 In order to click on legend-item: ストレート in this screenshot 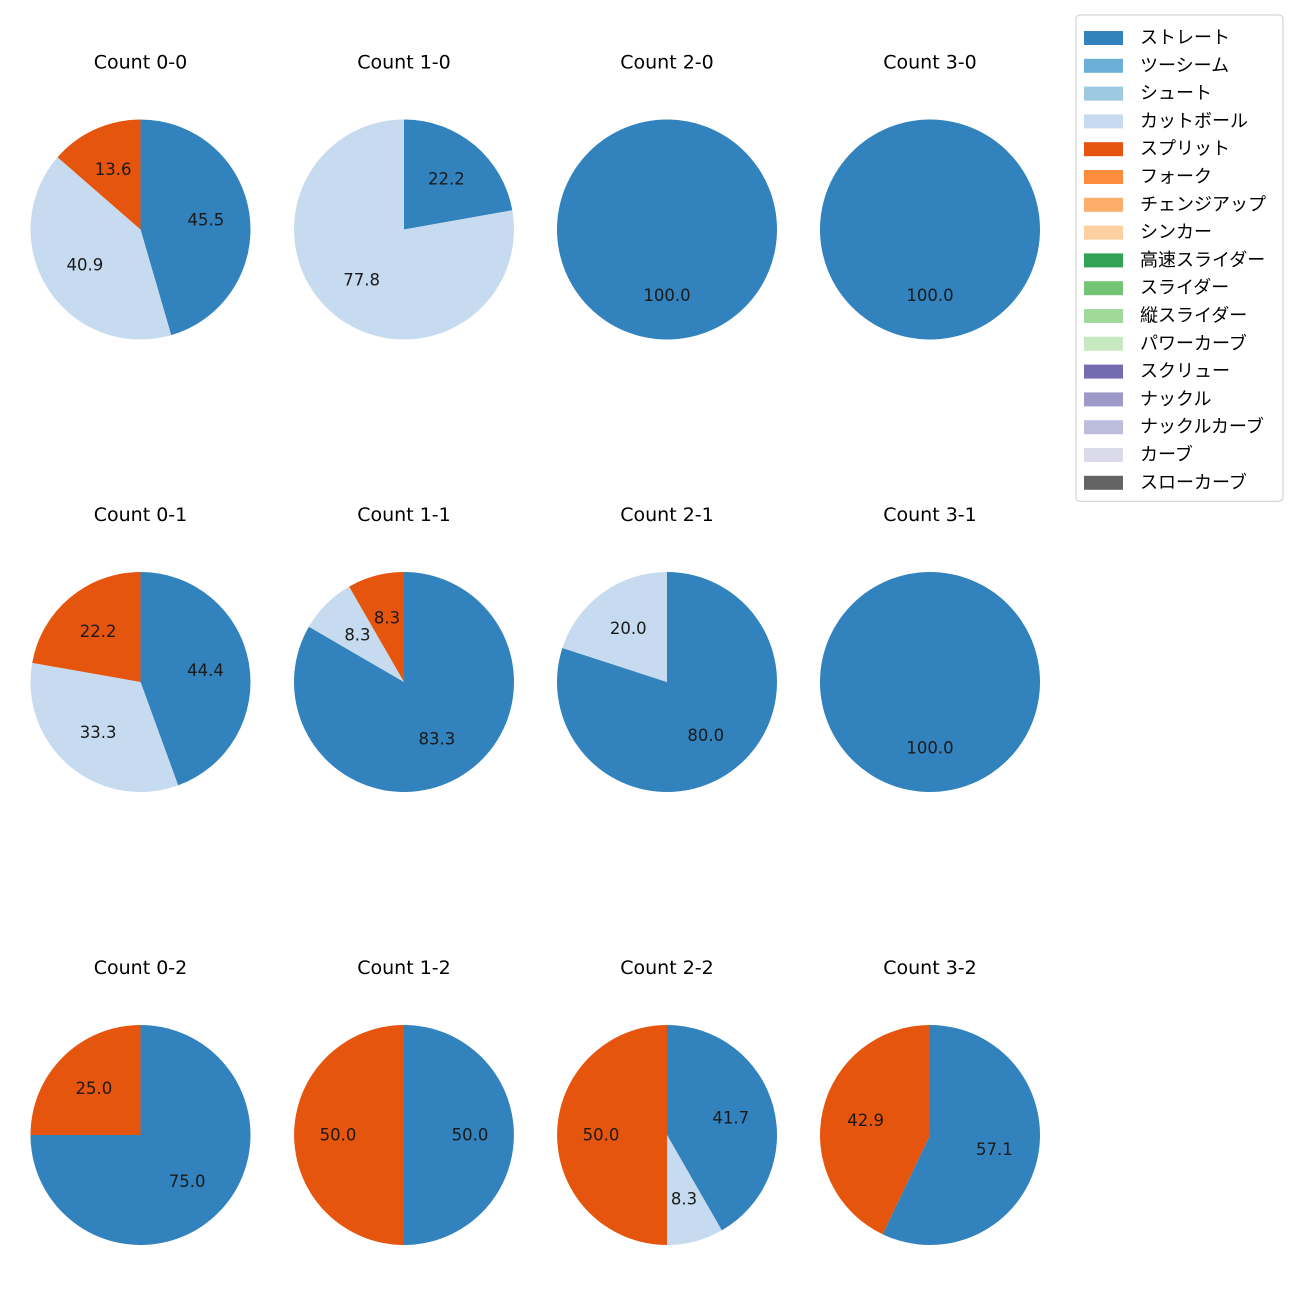, I will do `click(1157, 38)`.